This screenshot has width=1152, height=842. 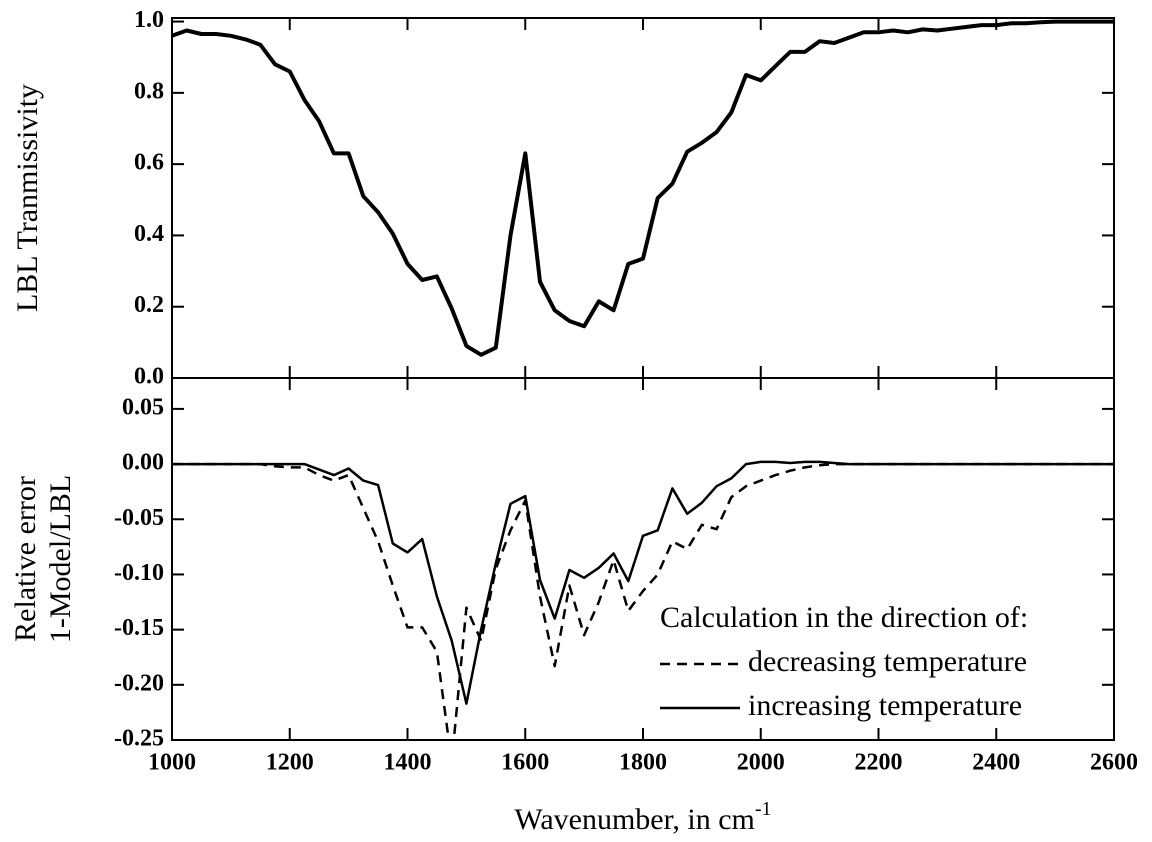 I want to click on y-tick-label: 0.6, so click(x=149, y=163).